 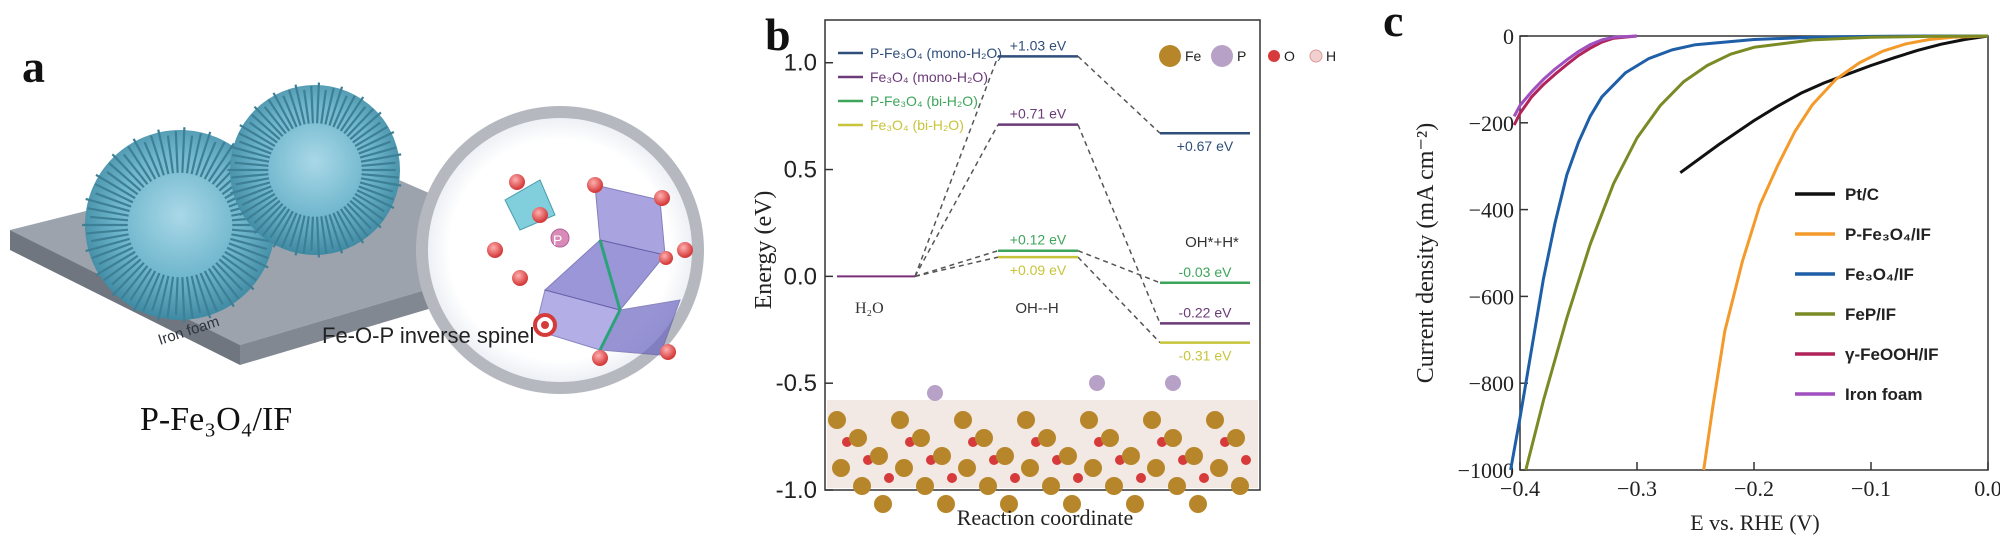 What do you see at coordinates (1754, 488) in the screenshot?
I see `chart-c-xtick-label: −0.2` at bounding box center [1754, 488].